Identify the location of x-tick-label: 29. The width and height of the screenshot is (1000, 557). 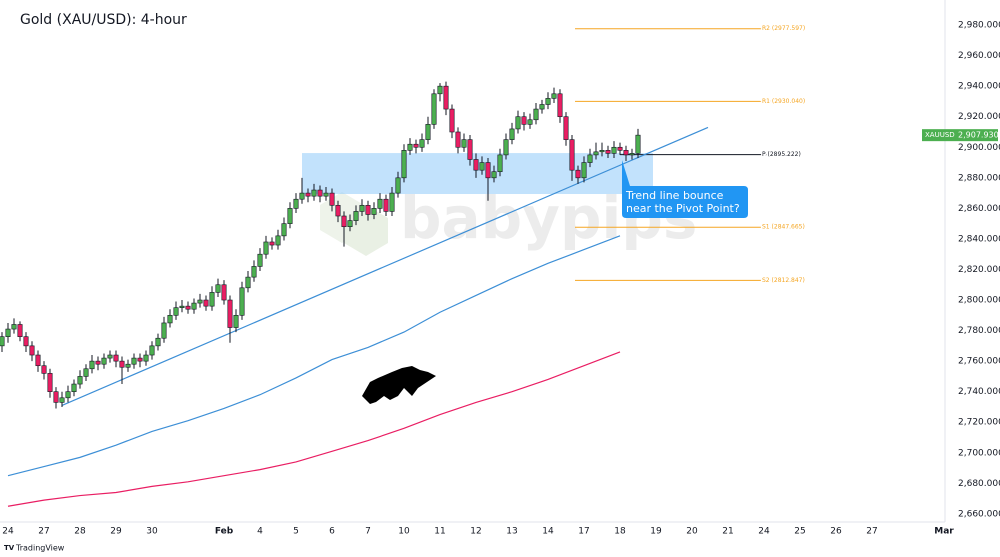
(116, 532).